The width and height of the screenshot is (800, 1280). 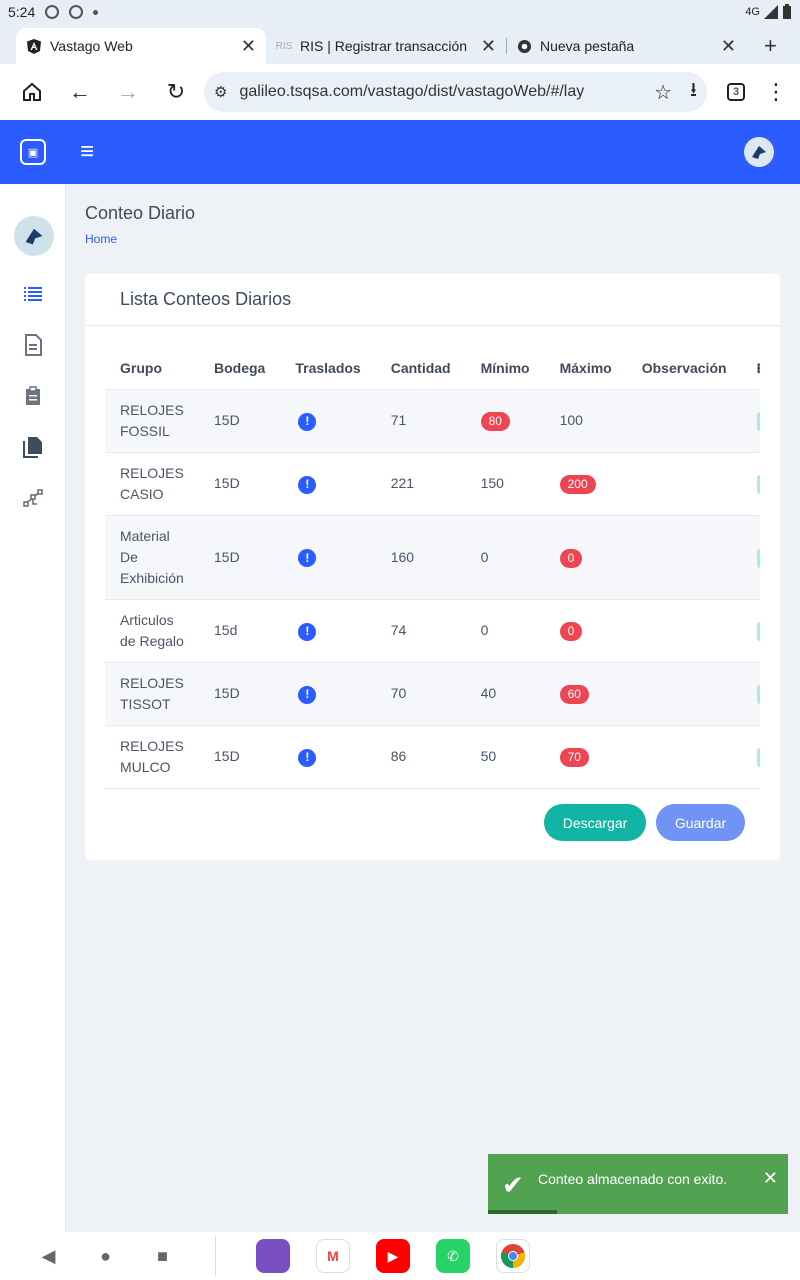 What do you see at coordinates (488, 693) in the screenshot?
I see `minimo-value: 40` at bounding box center [488, 693].